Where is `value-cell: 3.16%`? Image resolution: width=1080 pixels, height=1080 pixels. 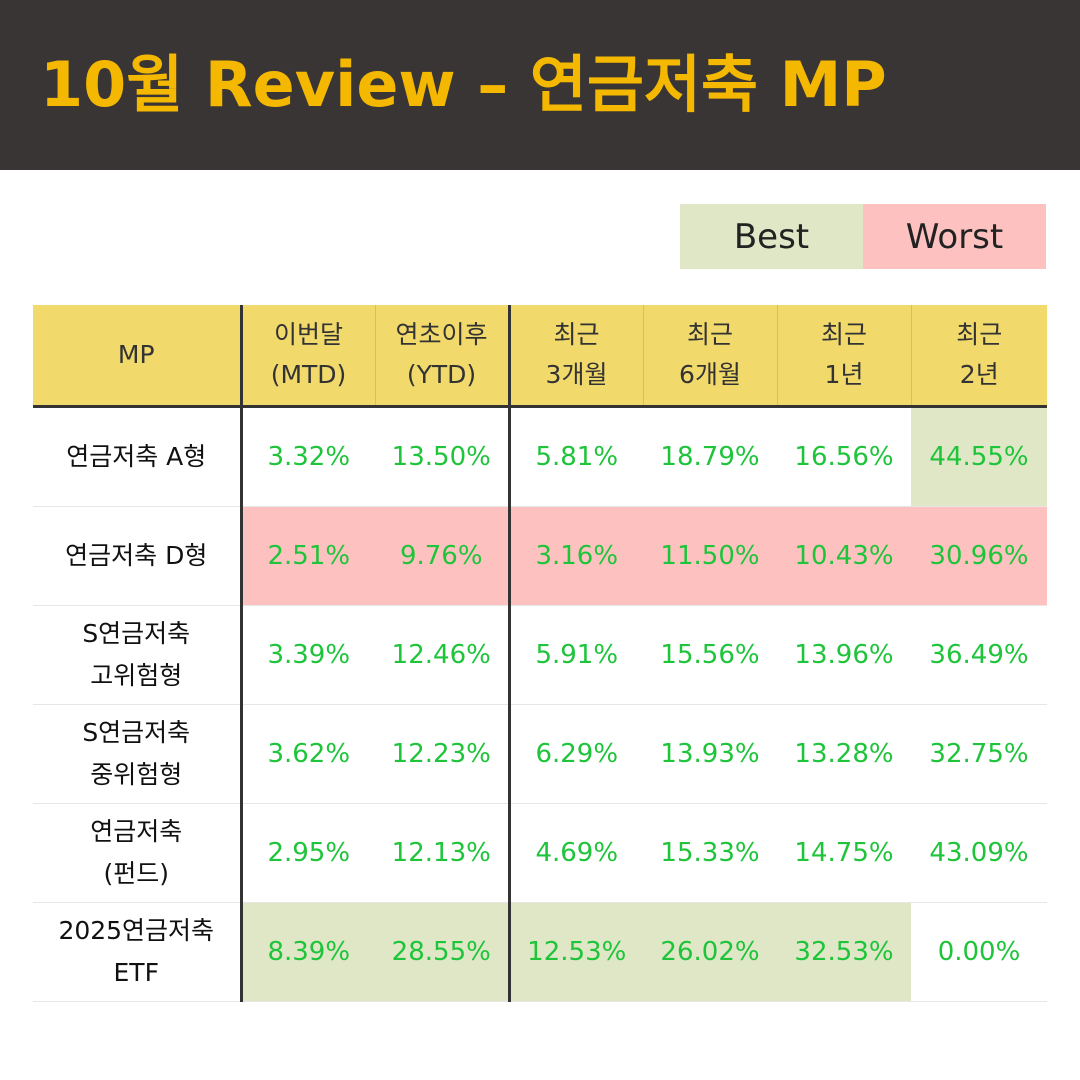
value-cell: 3.16% is located at coordinates (576, 556).